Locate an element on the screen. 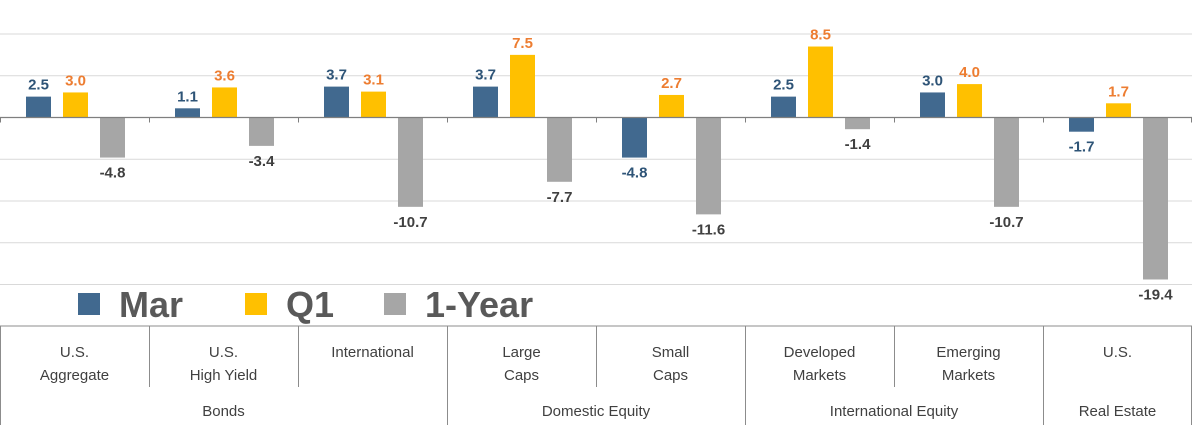  group-label: International Equity is located at coordinates (894, 411).